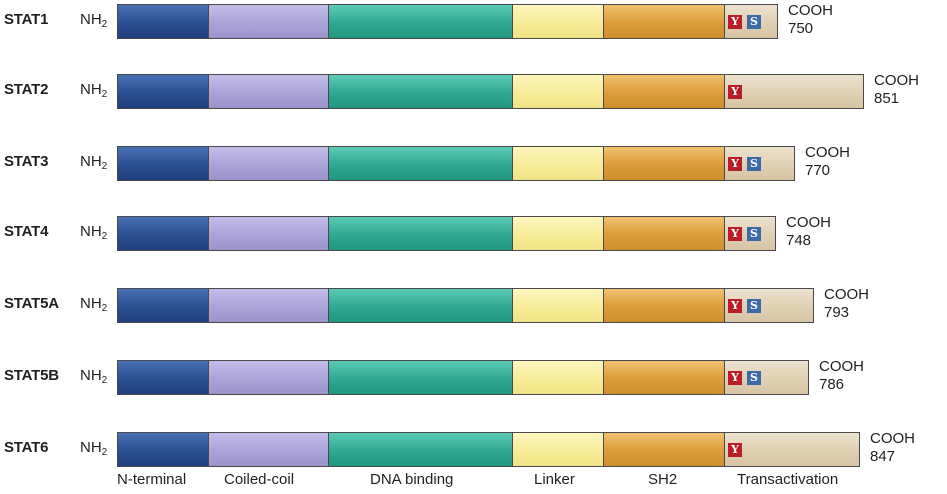 The width and height of the screenshot is (947, 494). I want to click on c-terminus-label: COOH 793, so click(846, 304).